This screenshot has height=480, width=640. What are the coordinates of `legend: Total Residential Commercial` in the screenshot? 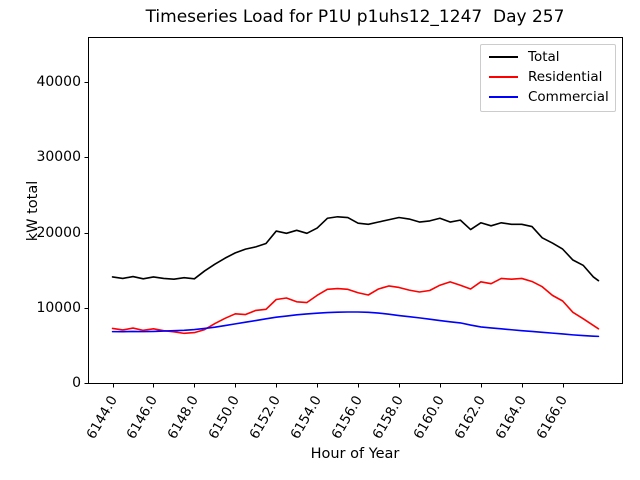 It's located at (548, 78).